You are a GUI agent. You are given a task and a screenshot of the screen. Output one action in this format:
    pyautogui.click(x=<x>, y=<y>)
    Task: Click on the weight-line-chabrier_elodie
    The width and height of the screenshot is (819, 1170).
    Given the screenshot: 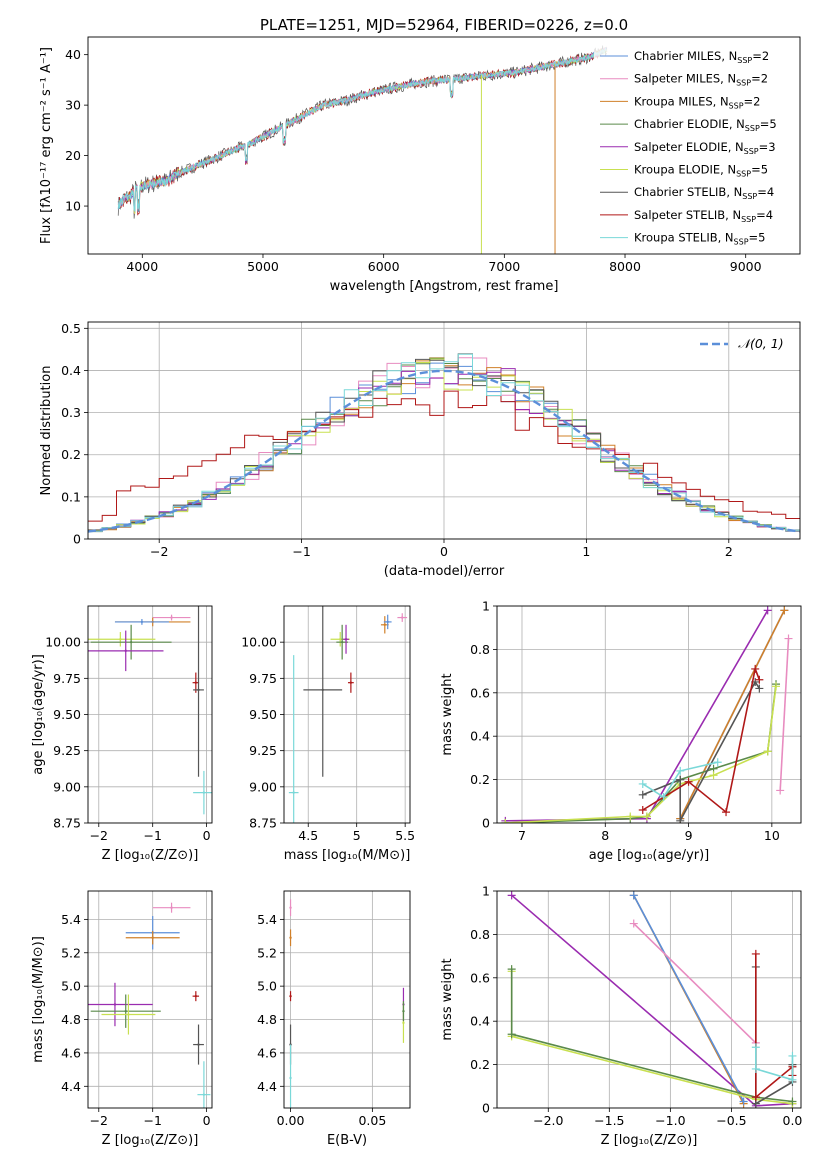 What is the action you would take?
    pyautogui.click(x=651, y=1036)
    